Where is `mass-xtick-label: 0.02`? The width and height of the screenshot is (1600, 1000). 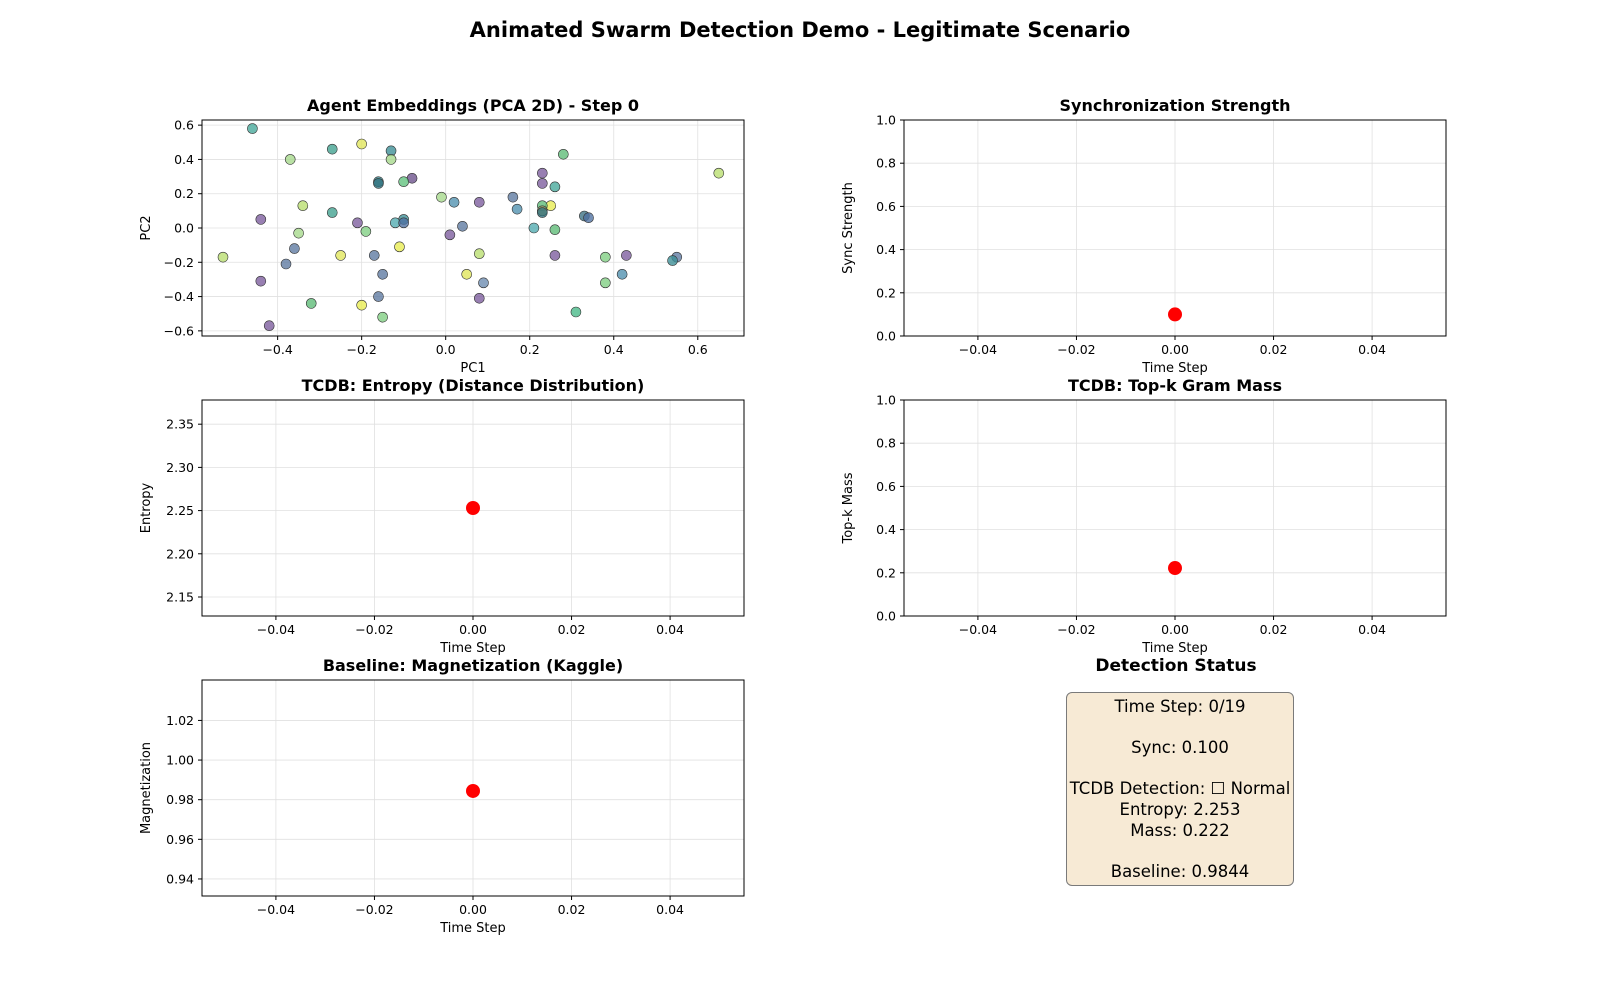 mass-xtick-label: 0.02 is located at coordinates (1274, 629).